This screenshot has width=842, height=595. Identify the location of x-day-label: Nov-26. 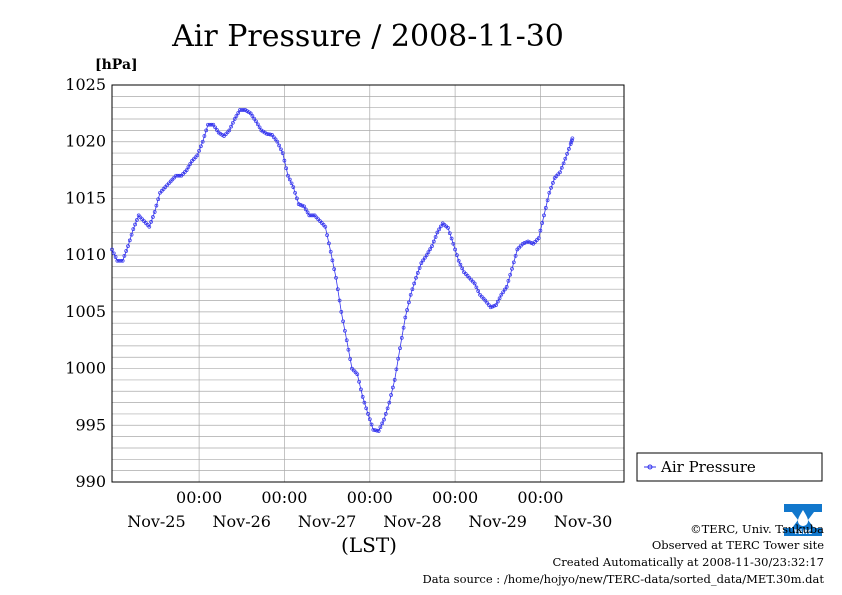
(242, 521).